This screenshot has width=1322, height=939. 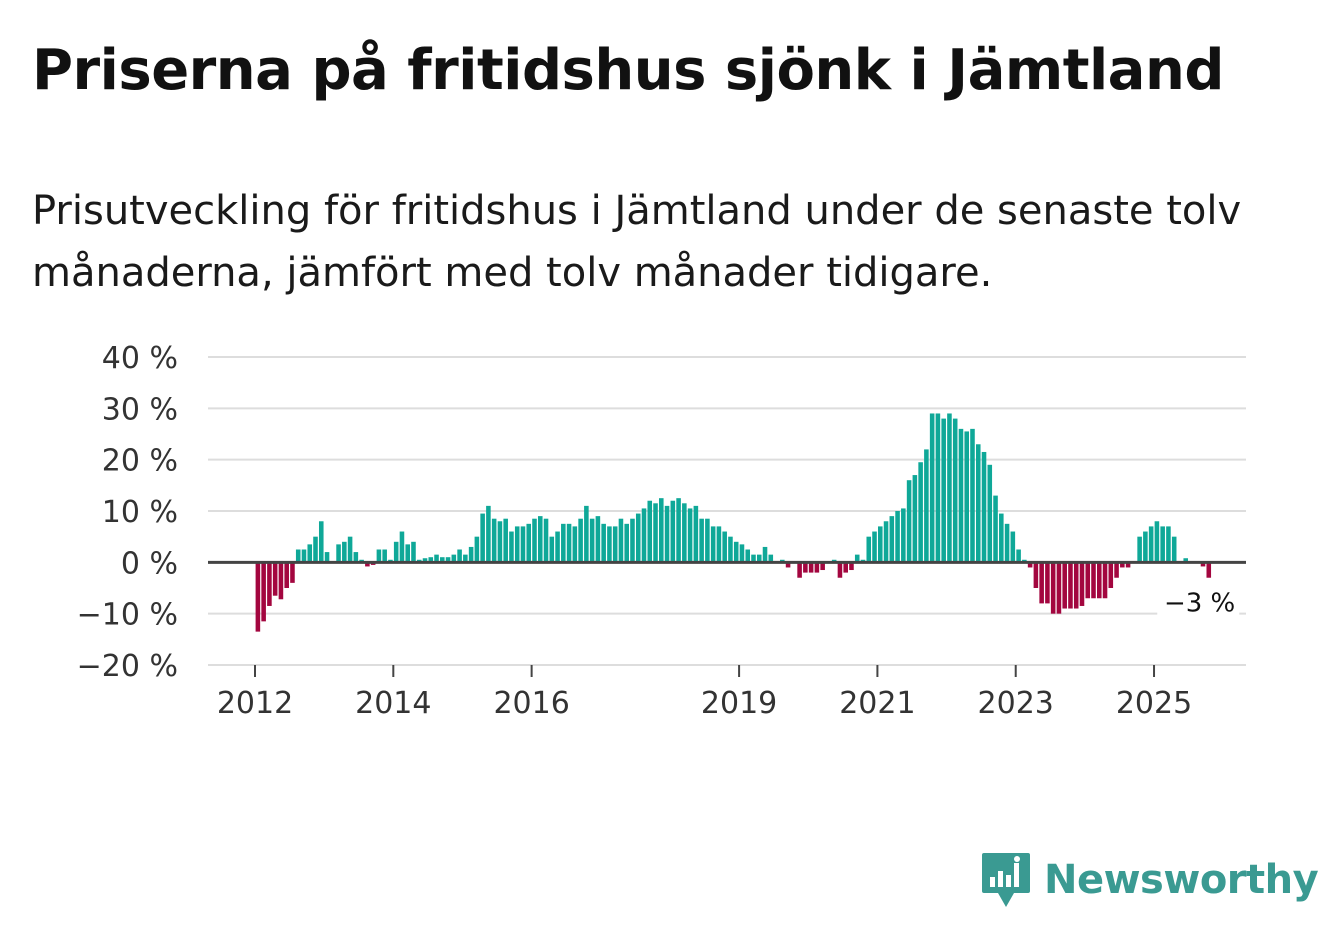 What do you see at coordinates (393, 703) in the screenshot?
I see `x-tick-label: 2014` at bounding box center [393, 703].